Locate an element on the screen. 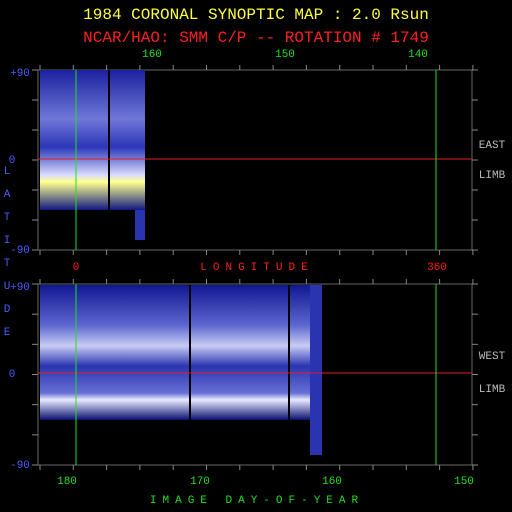 The image size is (512, 512). day-axis-label: IMAGE DAY-OF-YEAR is located at coordinates (257, 501).